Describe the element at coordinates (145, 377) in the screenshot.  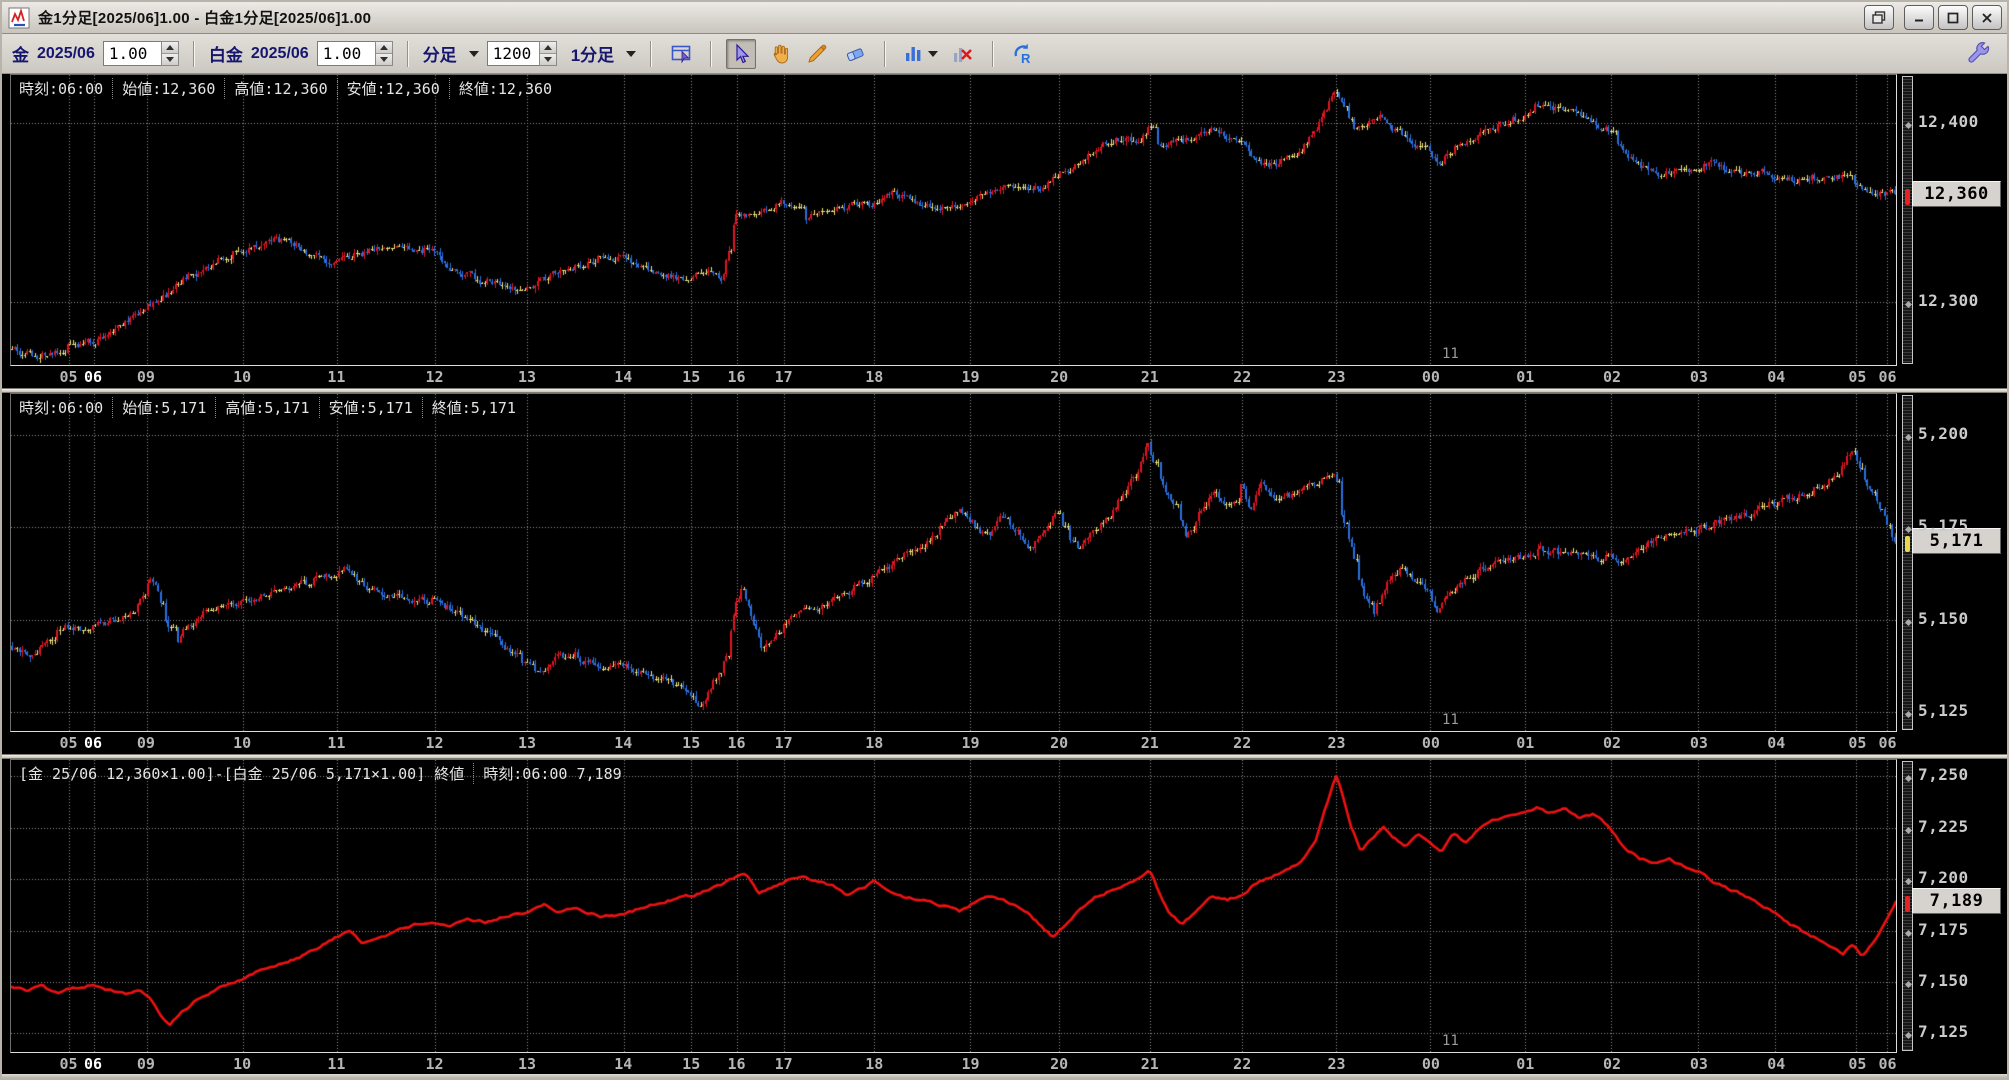
I see `time-axis-label: 09` at that location.